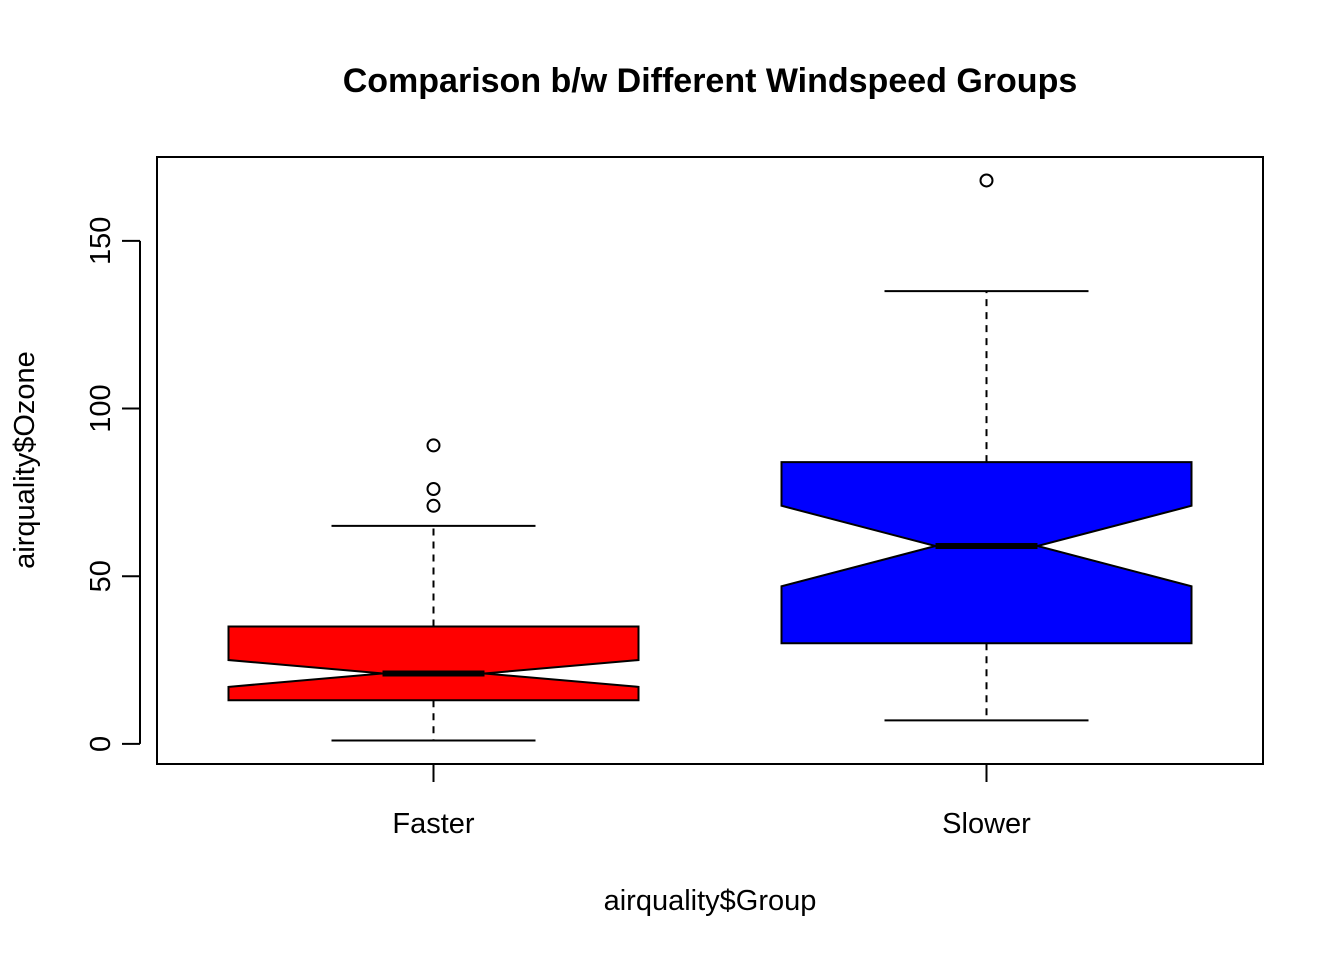 This screenshot has width=1344, height=960. Describe the element at coordinates (433, 824) in the screenshot. I see `x-tick-label: Faster` at that location.